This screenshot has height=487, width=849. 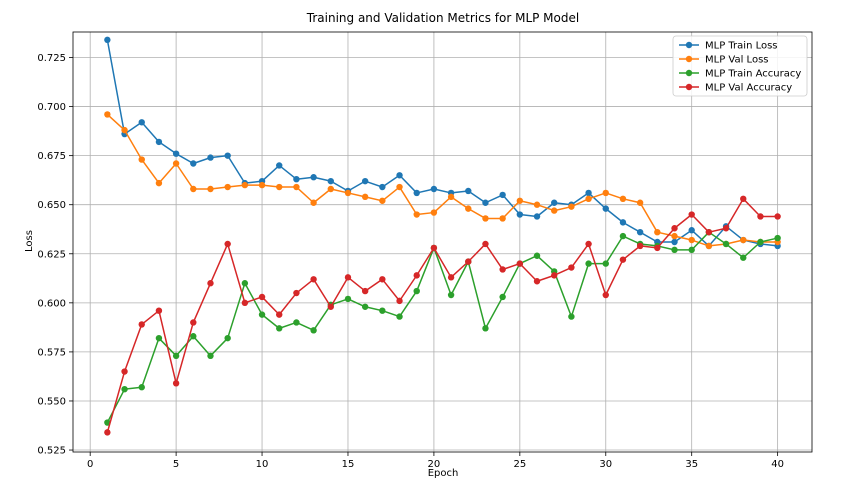 What do you see at coordinates (605, 464) in the screenshot?
I see `x-tick-label: 30` at bounding box center [605, 464].